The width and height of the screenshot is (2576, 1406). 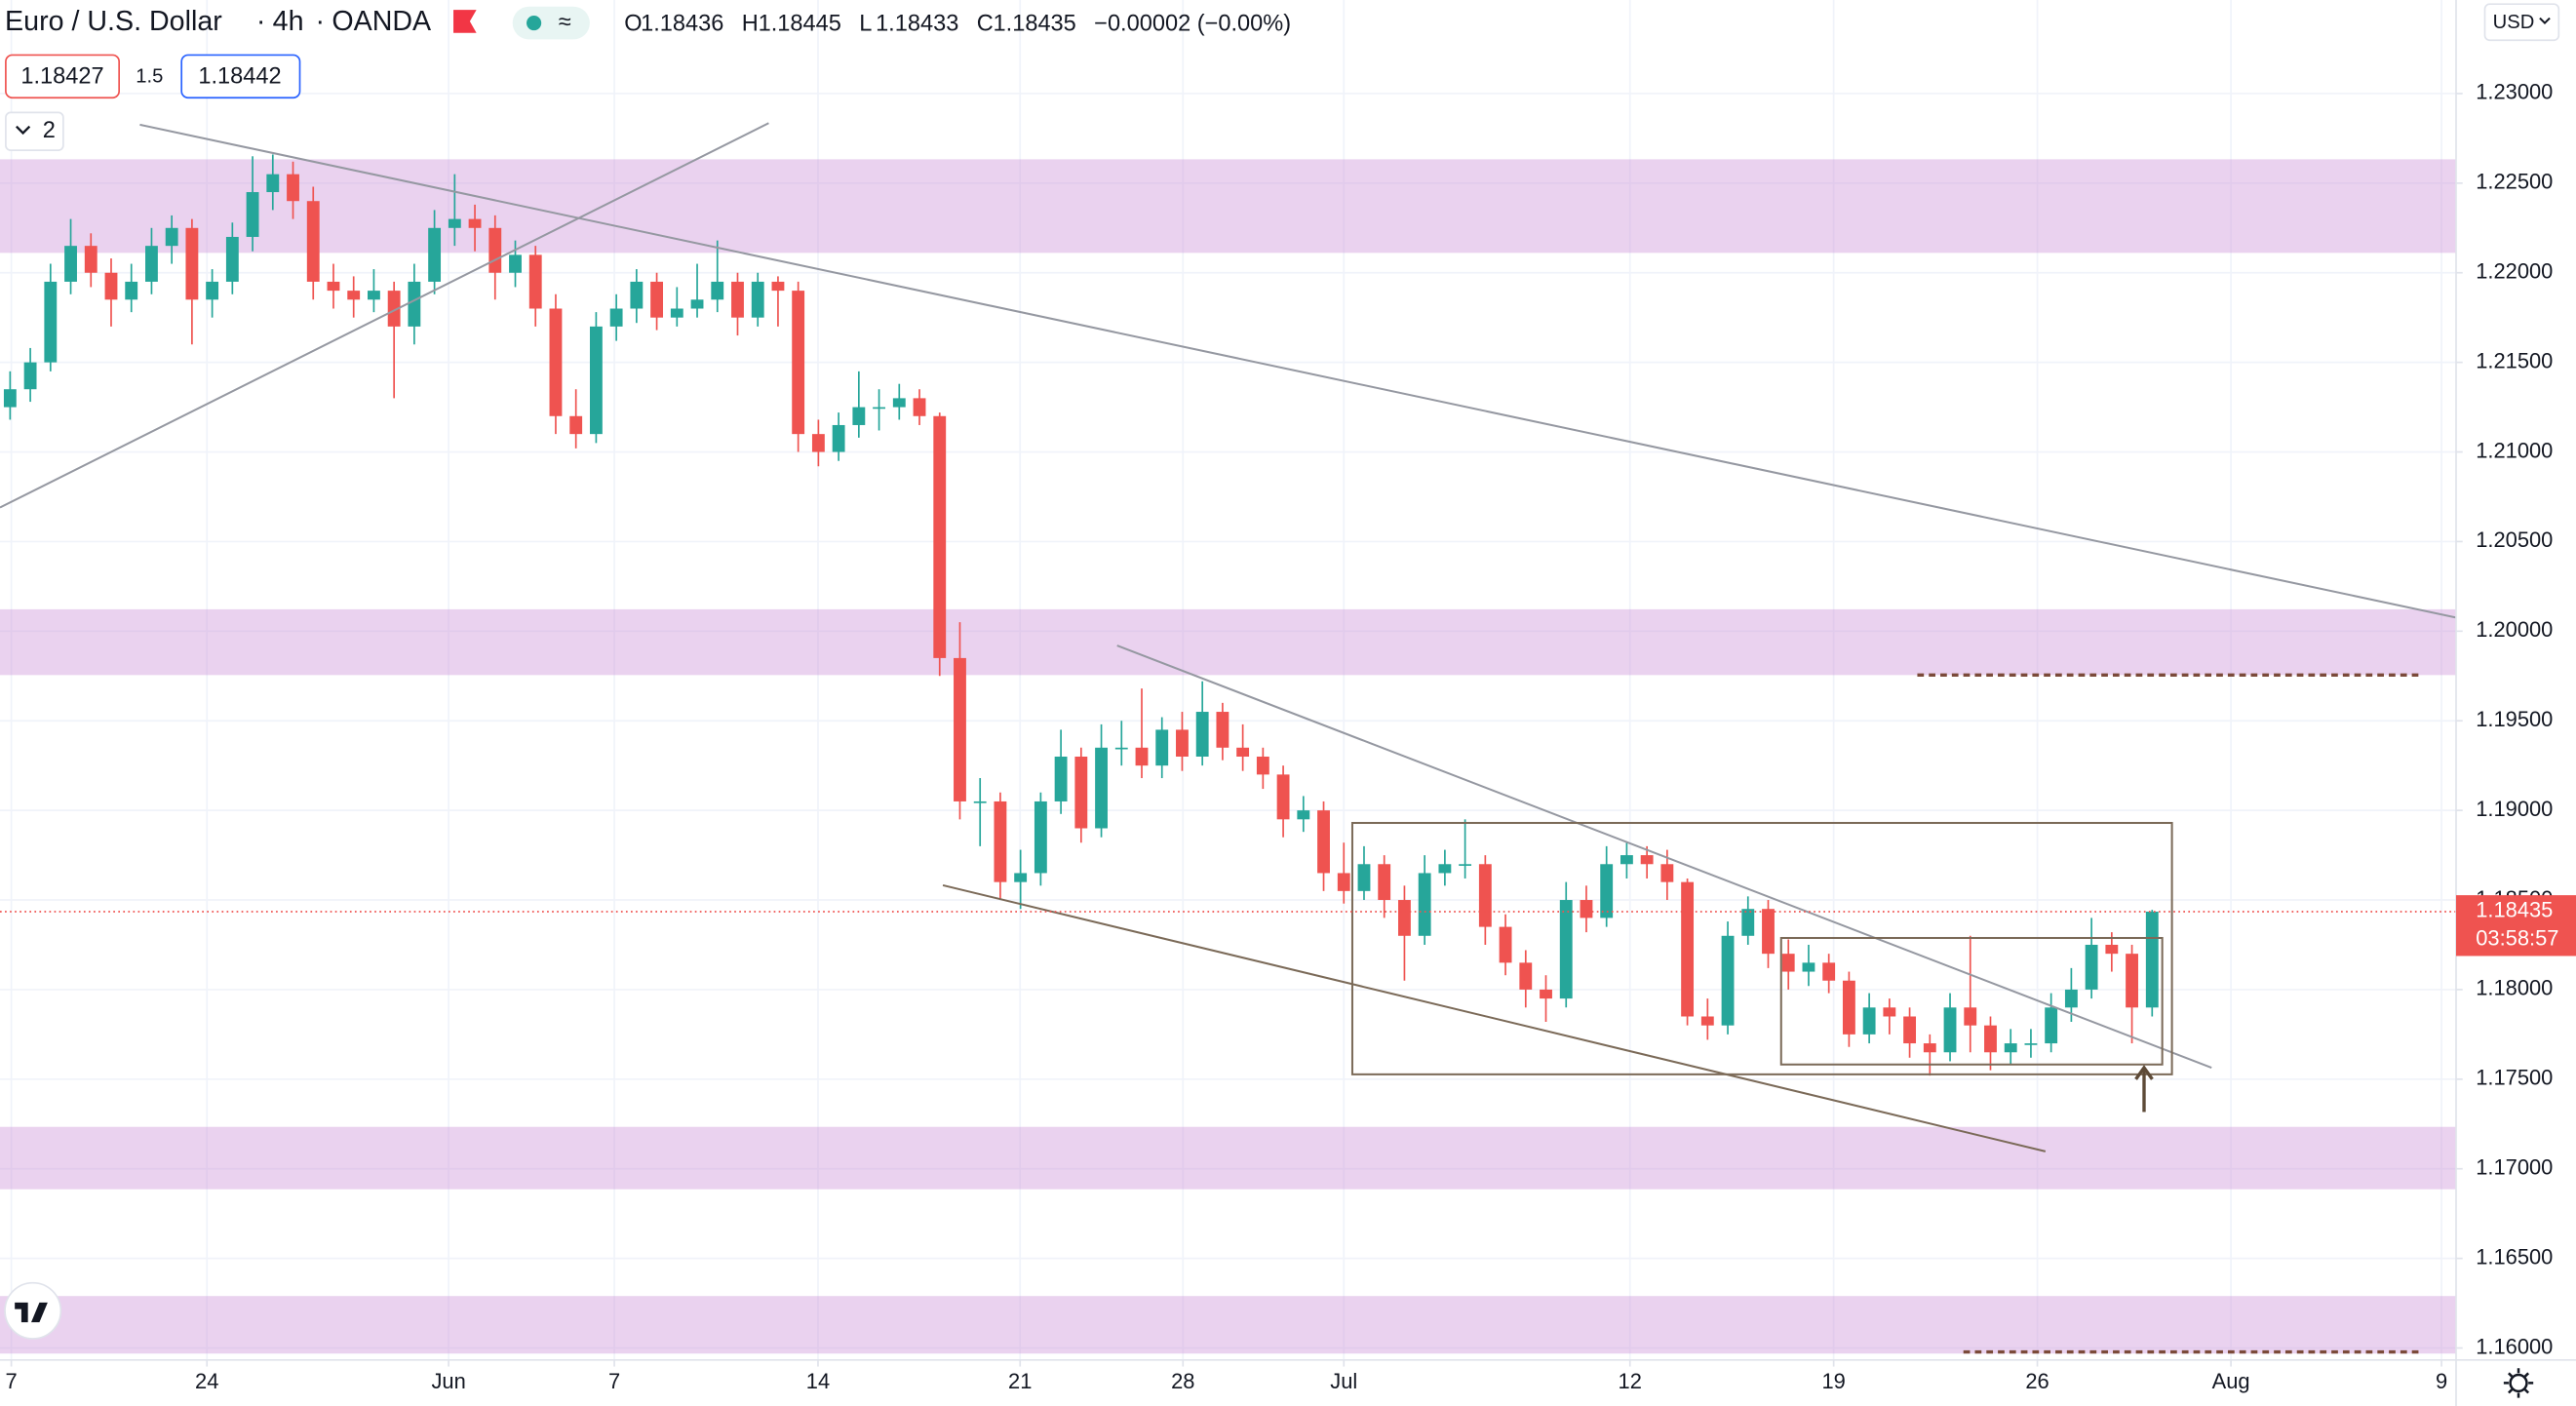 What do you see at coordinates (565, 21) in the screenshot?
I see `status-icon: ≈` at bounding box center [565, 21].